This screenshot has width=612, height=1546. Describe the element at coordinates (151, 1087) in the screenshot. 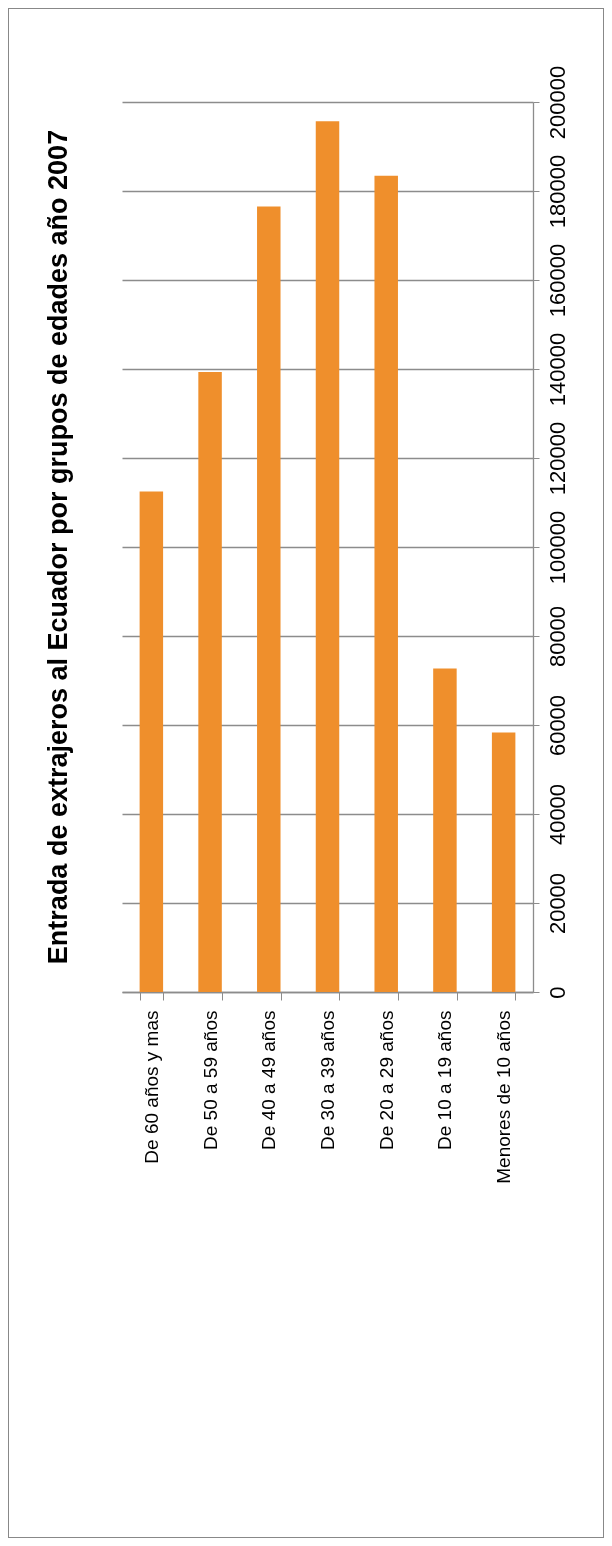

I see `x-tick-label: De 60 años y mas` at that location.